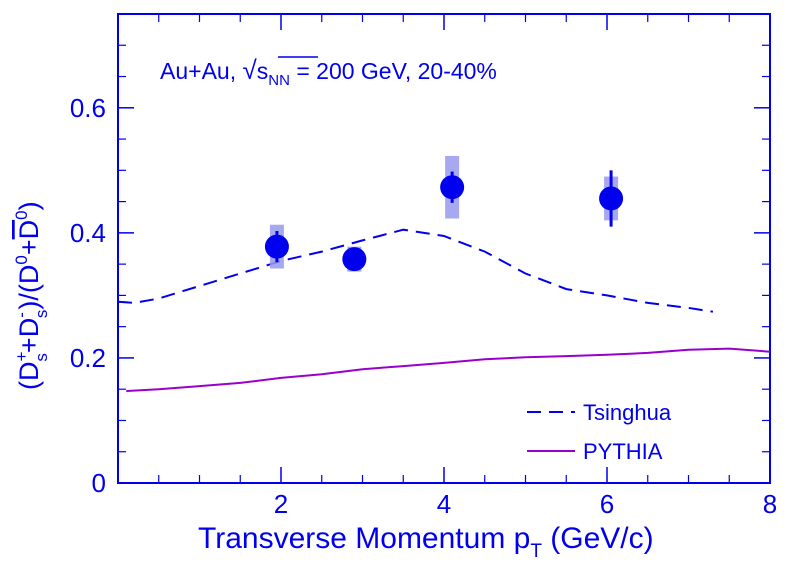 This screenshot has width=798, height=575. What do you see at coordinates (444, 504) in the screenshot?
I see `x-tick-label: 4` at bounding box center [444, 504].